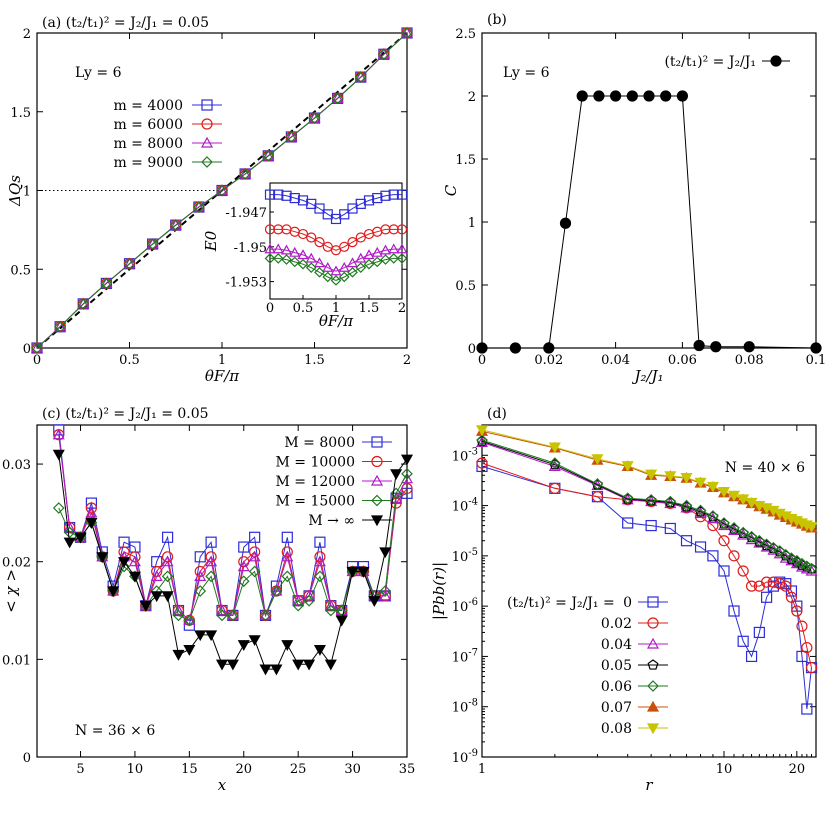 The image size is (830, 830). Describe the element at coordinates (20, 270) in the screenshot. I see `y-tick-label: 0.5` at that location.